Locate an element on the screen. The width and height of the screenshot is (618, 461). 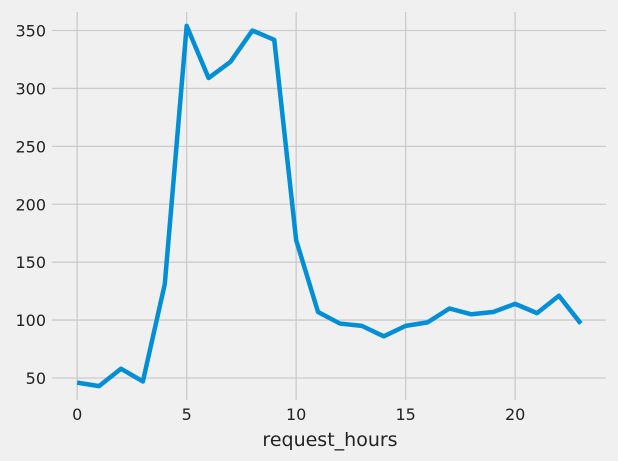
y-tick-labels: 50 100 150 200 250 300 350 is located at coordinates (30, 205).